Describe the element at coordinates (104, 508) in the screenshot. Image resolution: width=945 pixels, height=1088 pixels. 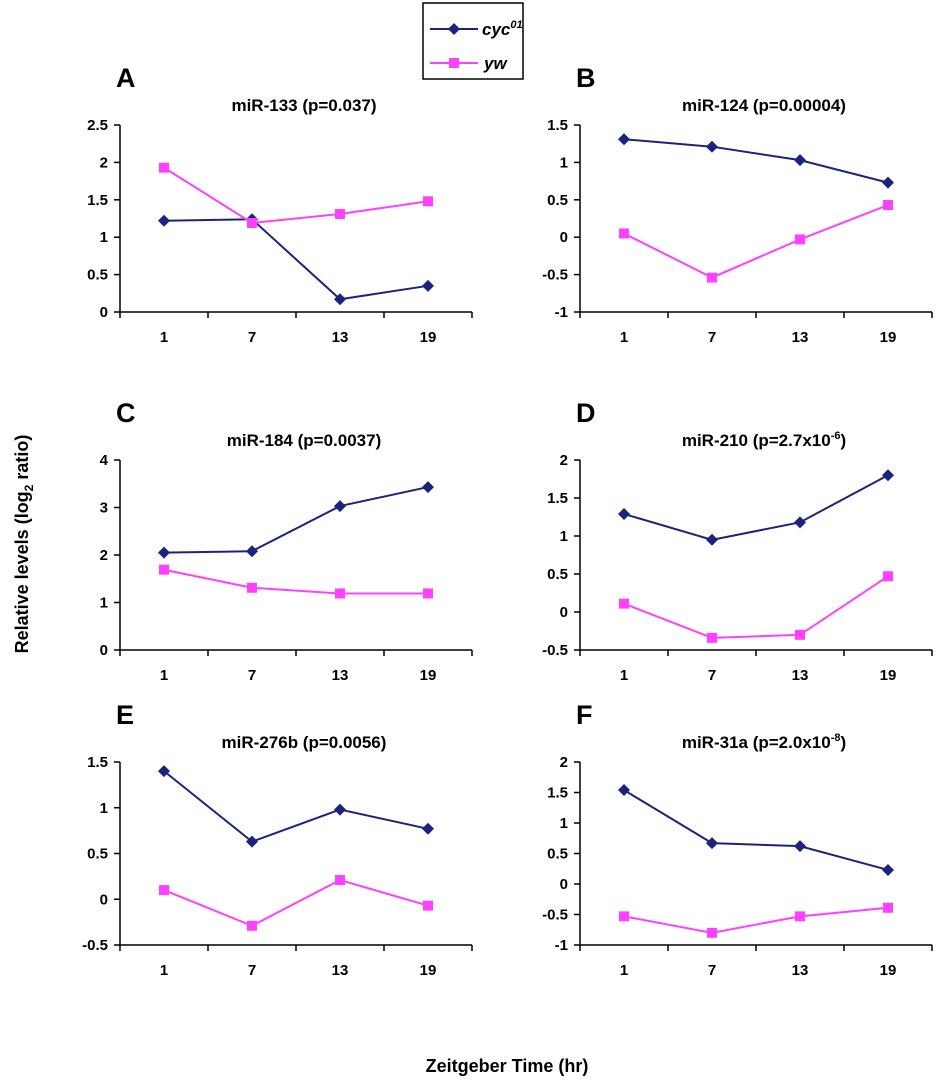
I see `y-tick-label: 3` at that location.